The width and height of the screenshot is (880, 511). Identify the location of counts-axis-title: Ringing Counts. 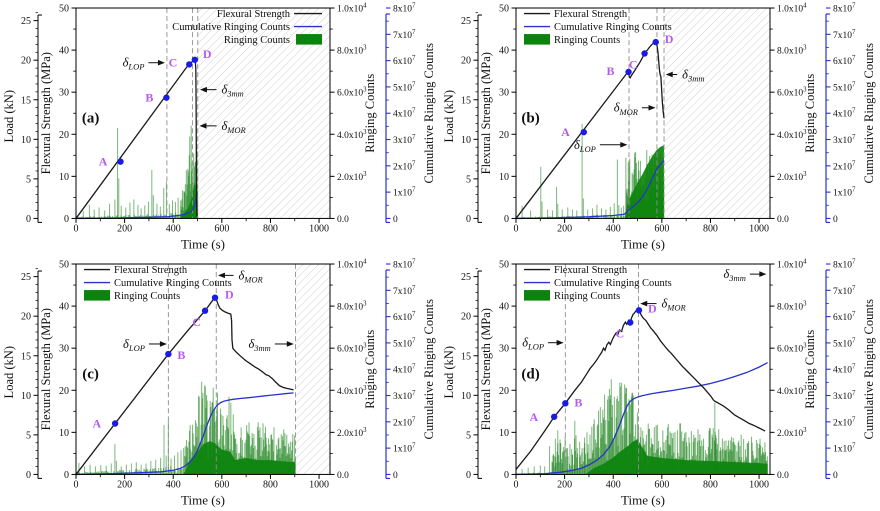
(810, 368).